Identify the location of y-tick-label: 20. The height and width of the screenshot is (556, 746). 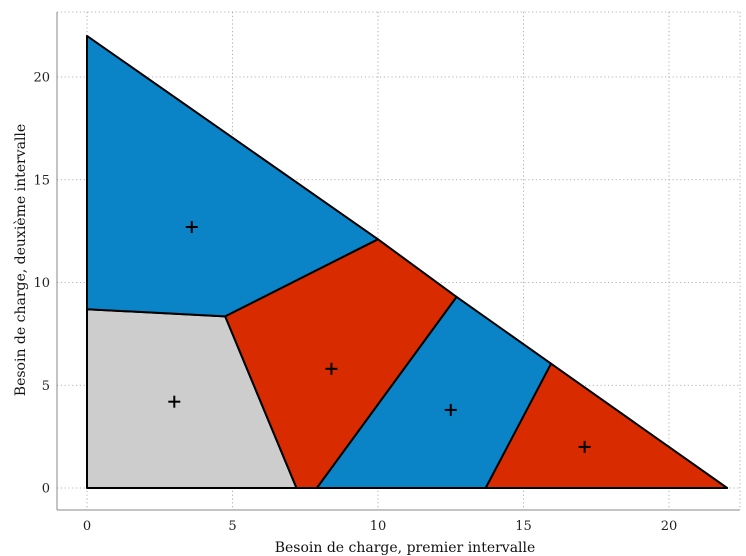
(41, 78).